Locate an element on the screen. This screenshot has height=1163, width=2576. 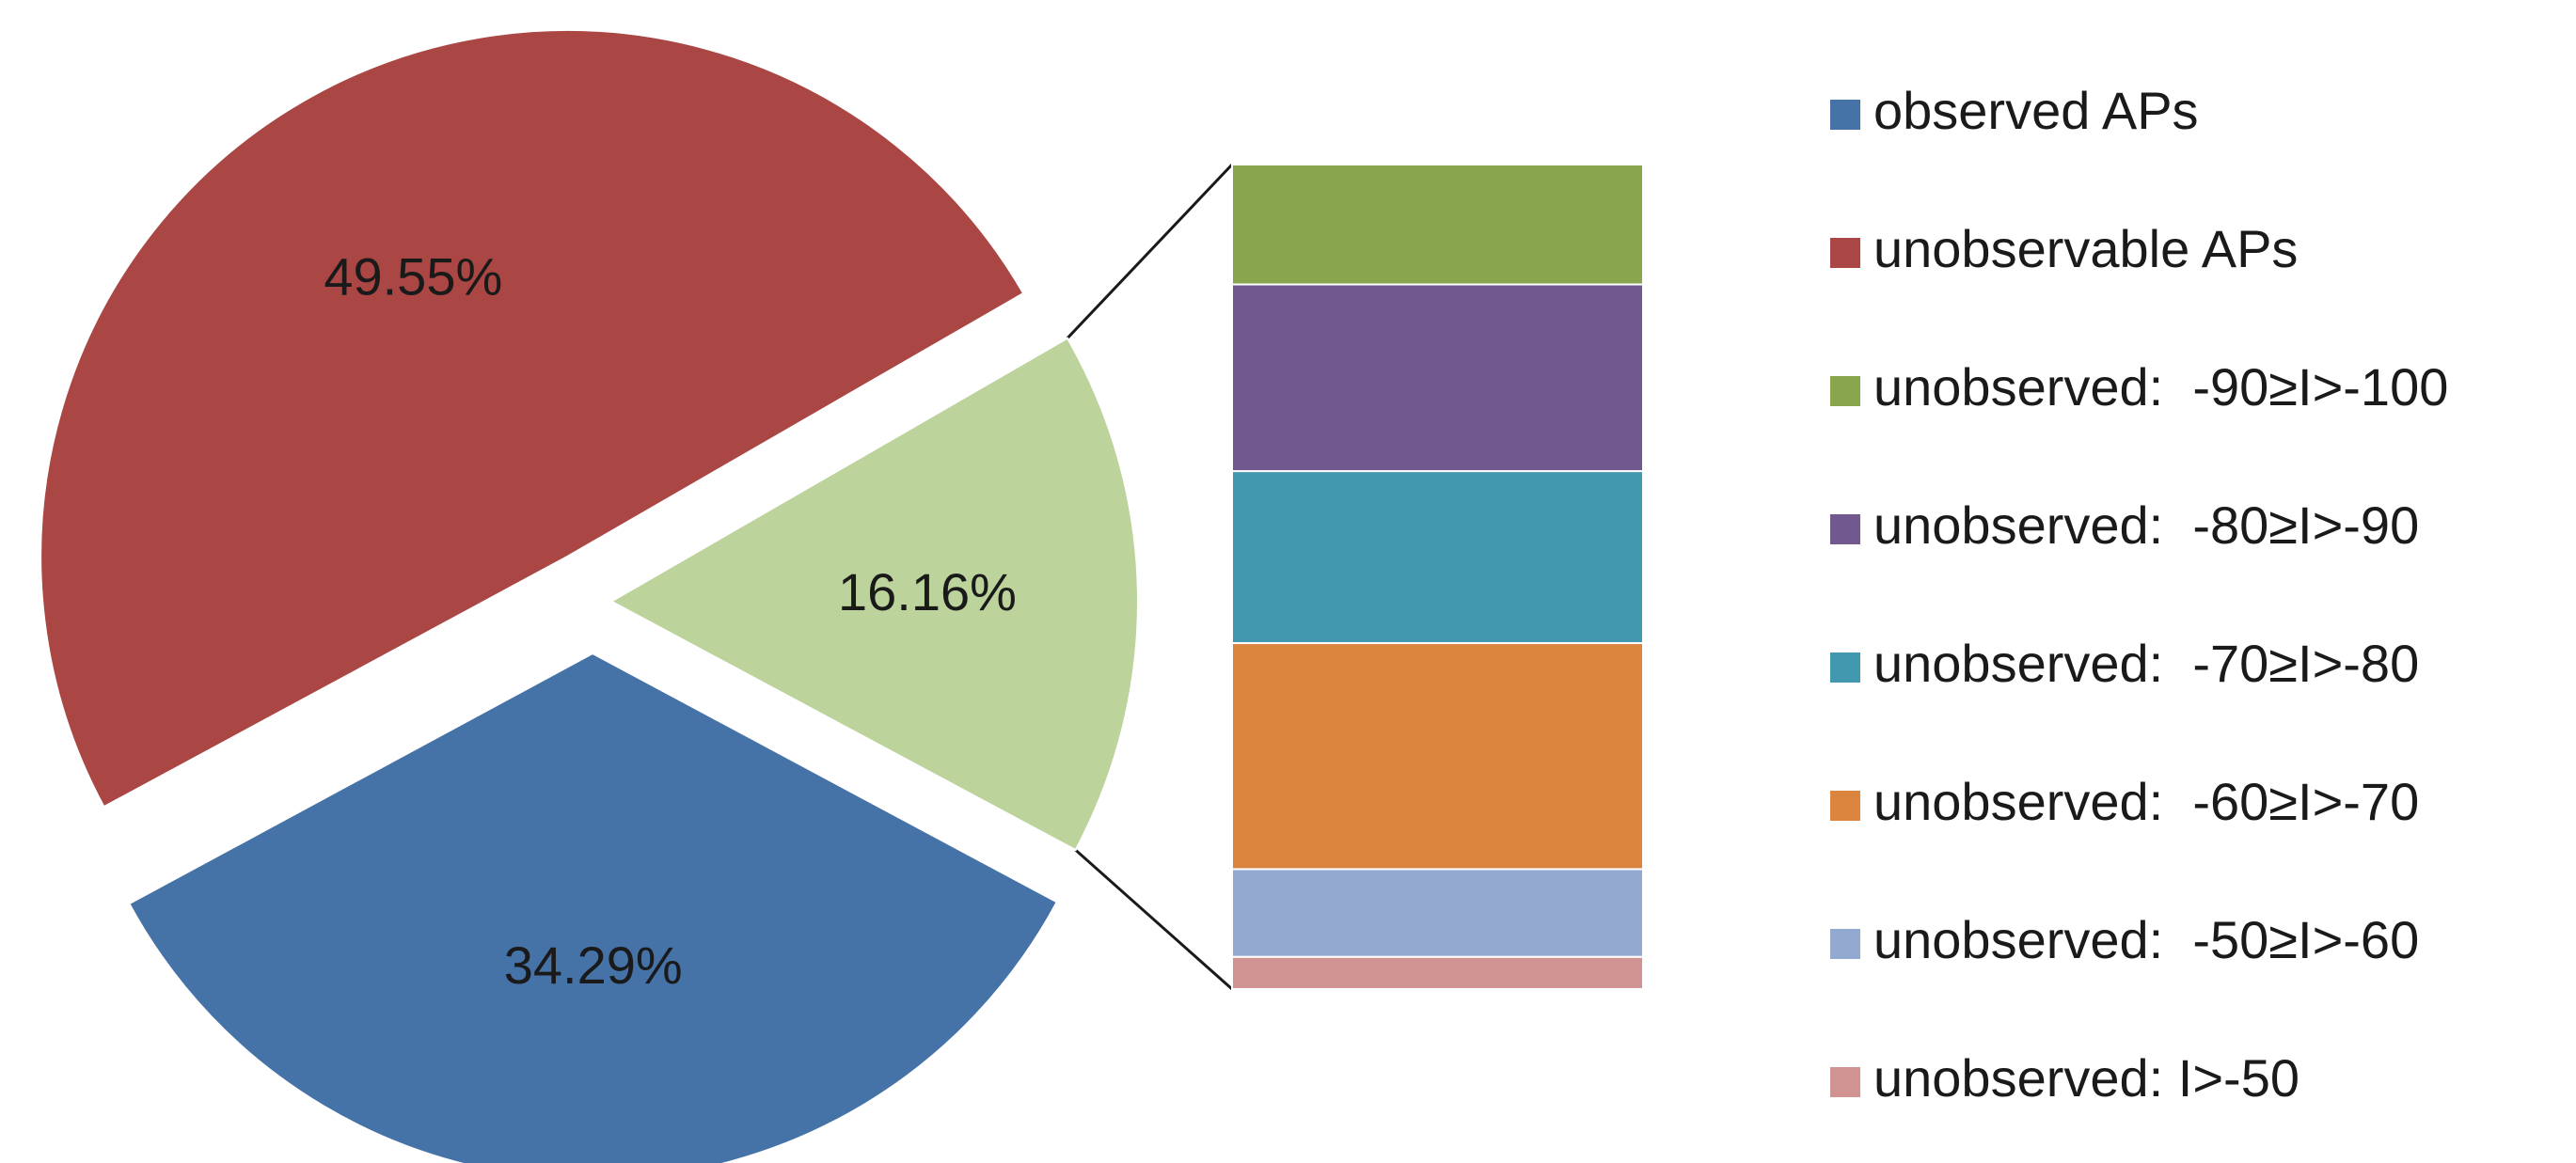
legend-label-unobserved-50-i-60: unobserved: -50≥I>-60 is located at coordinates (2146, 939).